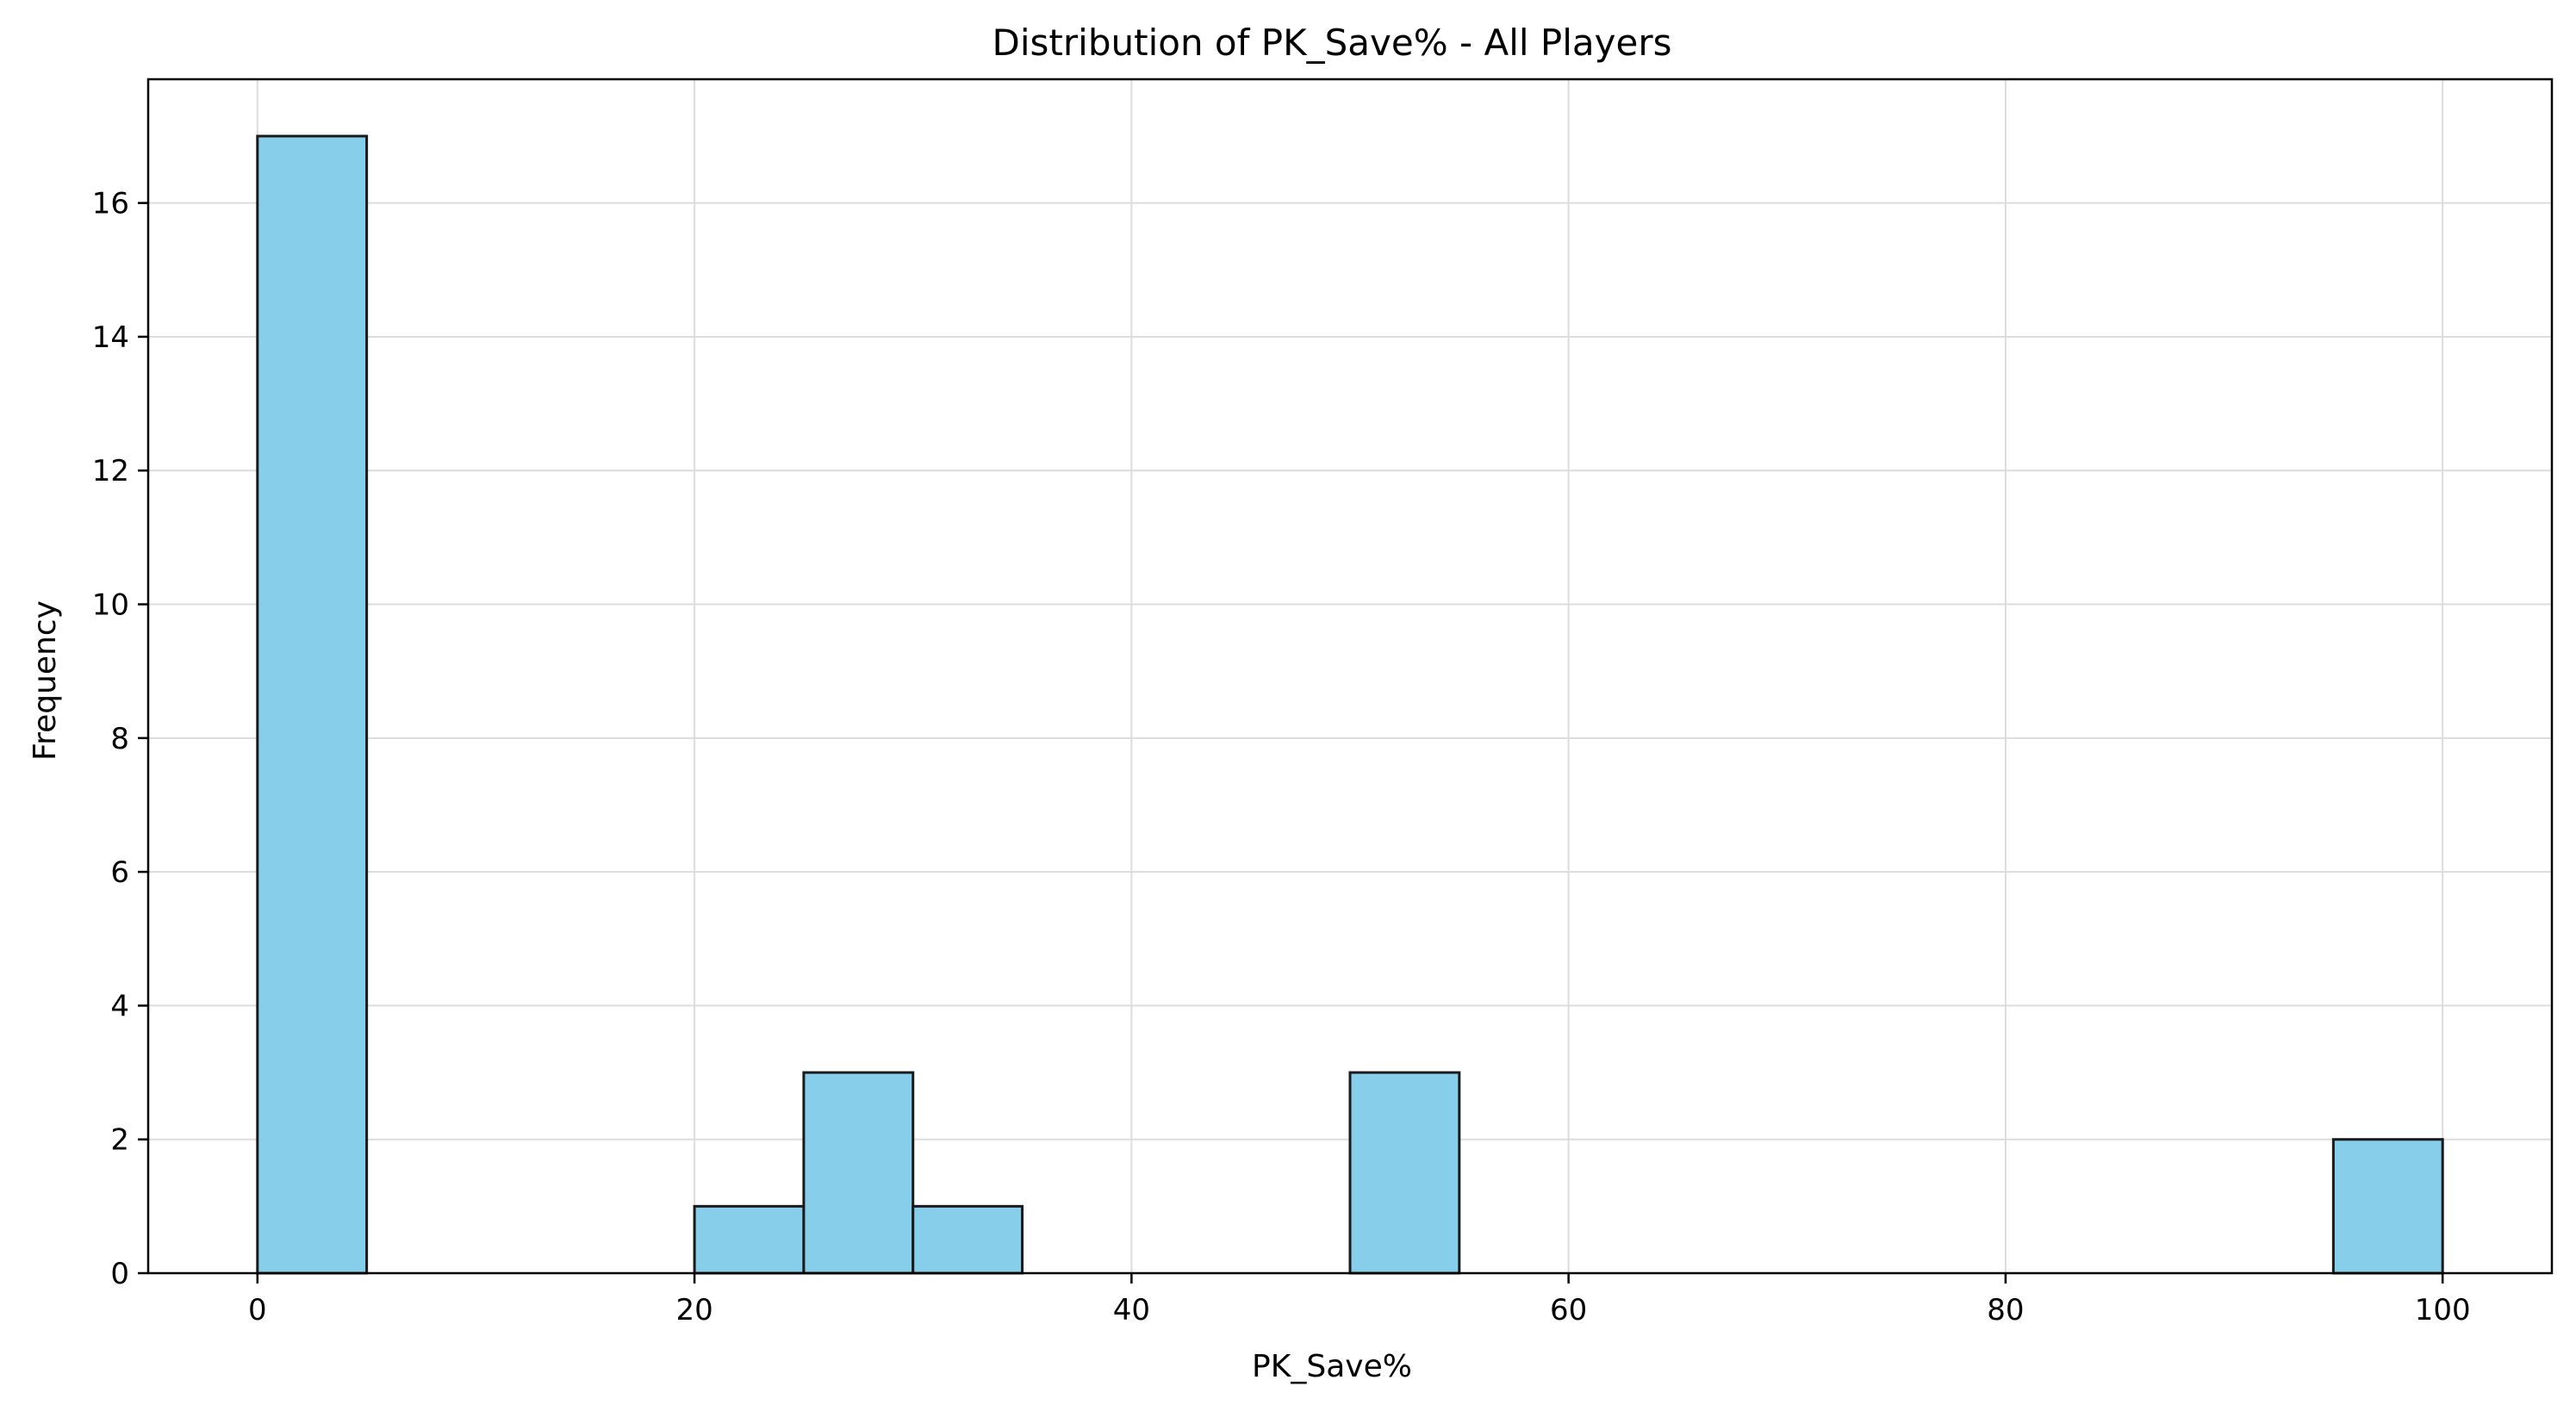 The width and height of the screenshot is (2576, 1411). What do you see at coordinates (120, 1006) in the screenshot?
I see `y-tick-label: 4` at bounding box center [120, 1006].